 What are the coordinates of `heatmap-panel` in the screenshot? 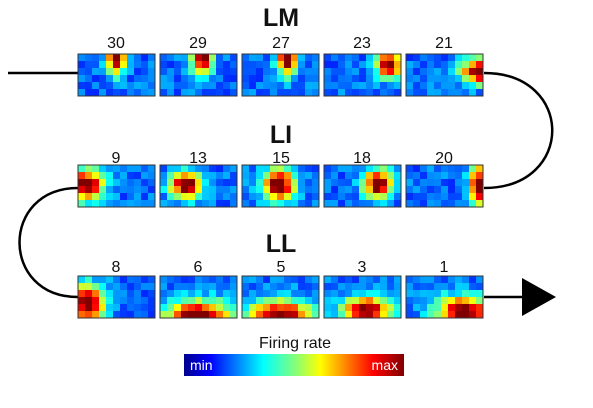 It's located at (280, 186).